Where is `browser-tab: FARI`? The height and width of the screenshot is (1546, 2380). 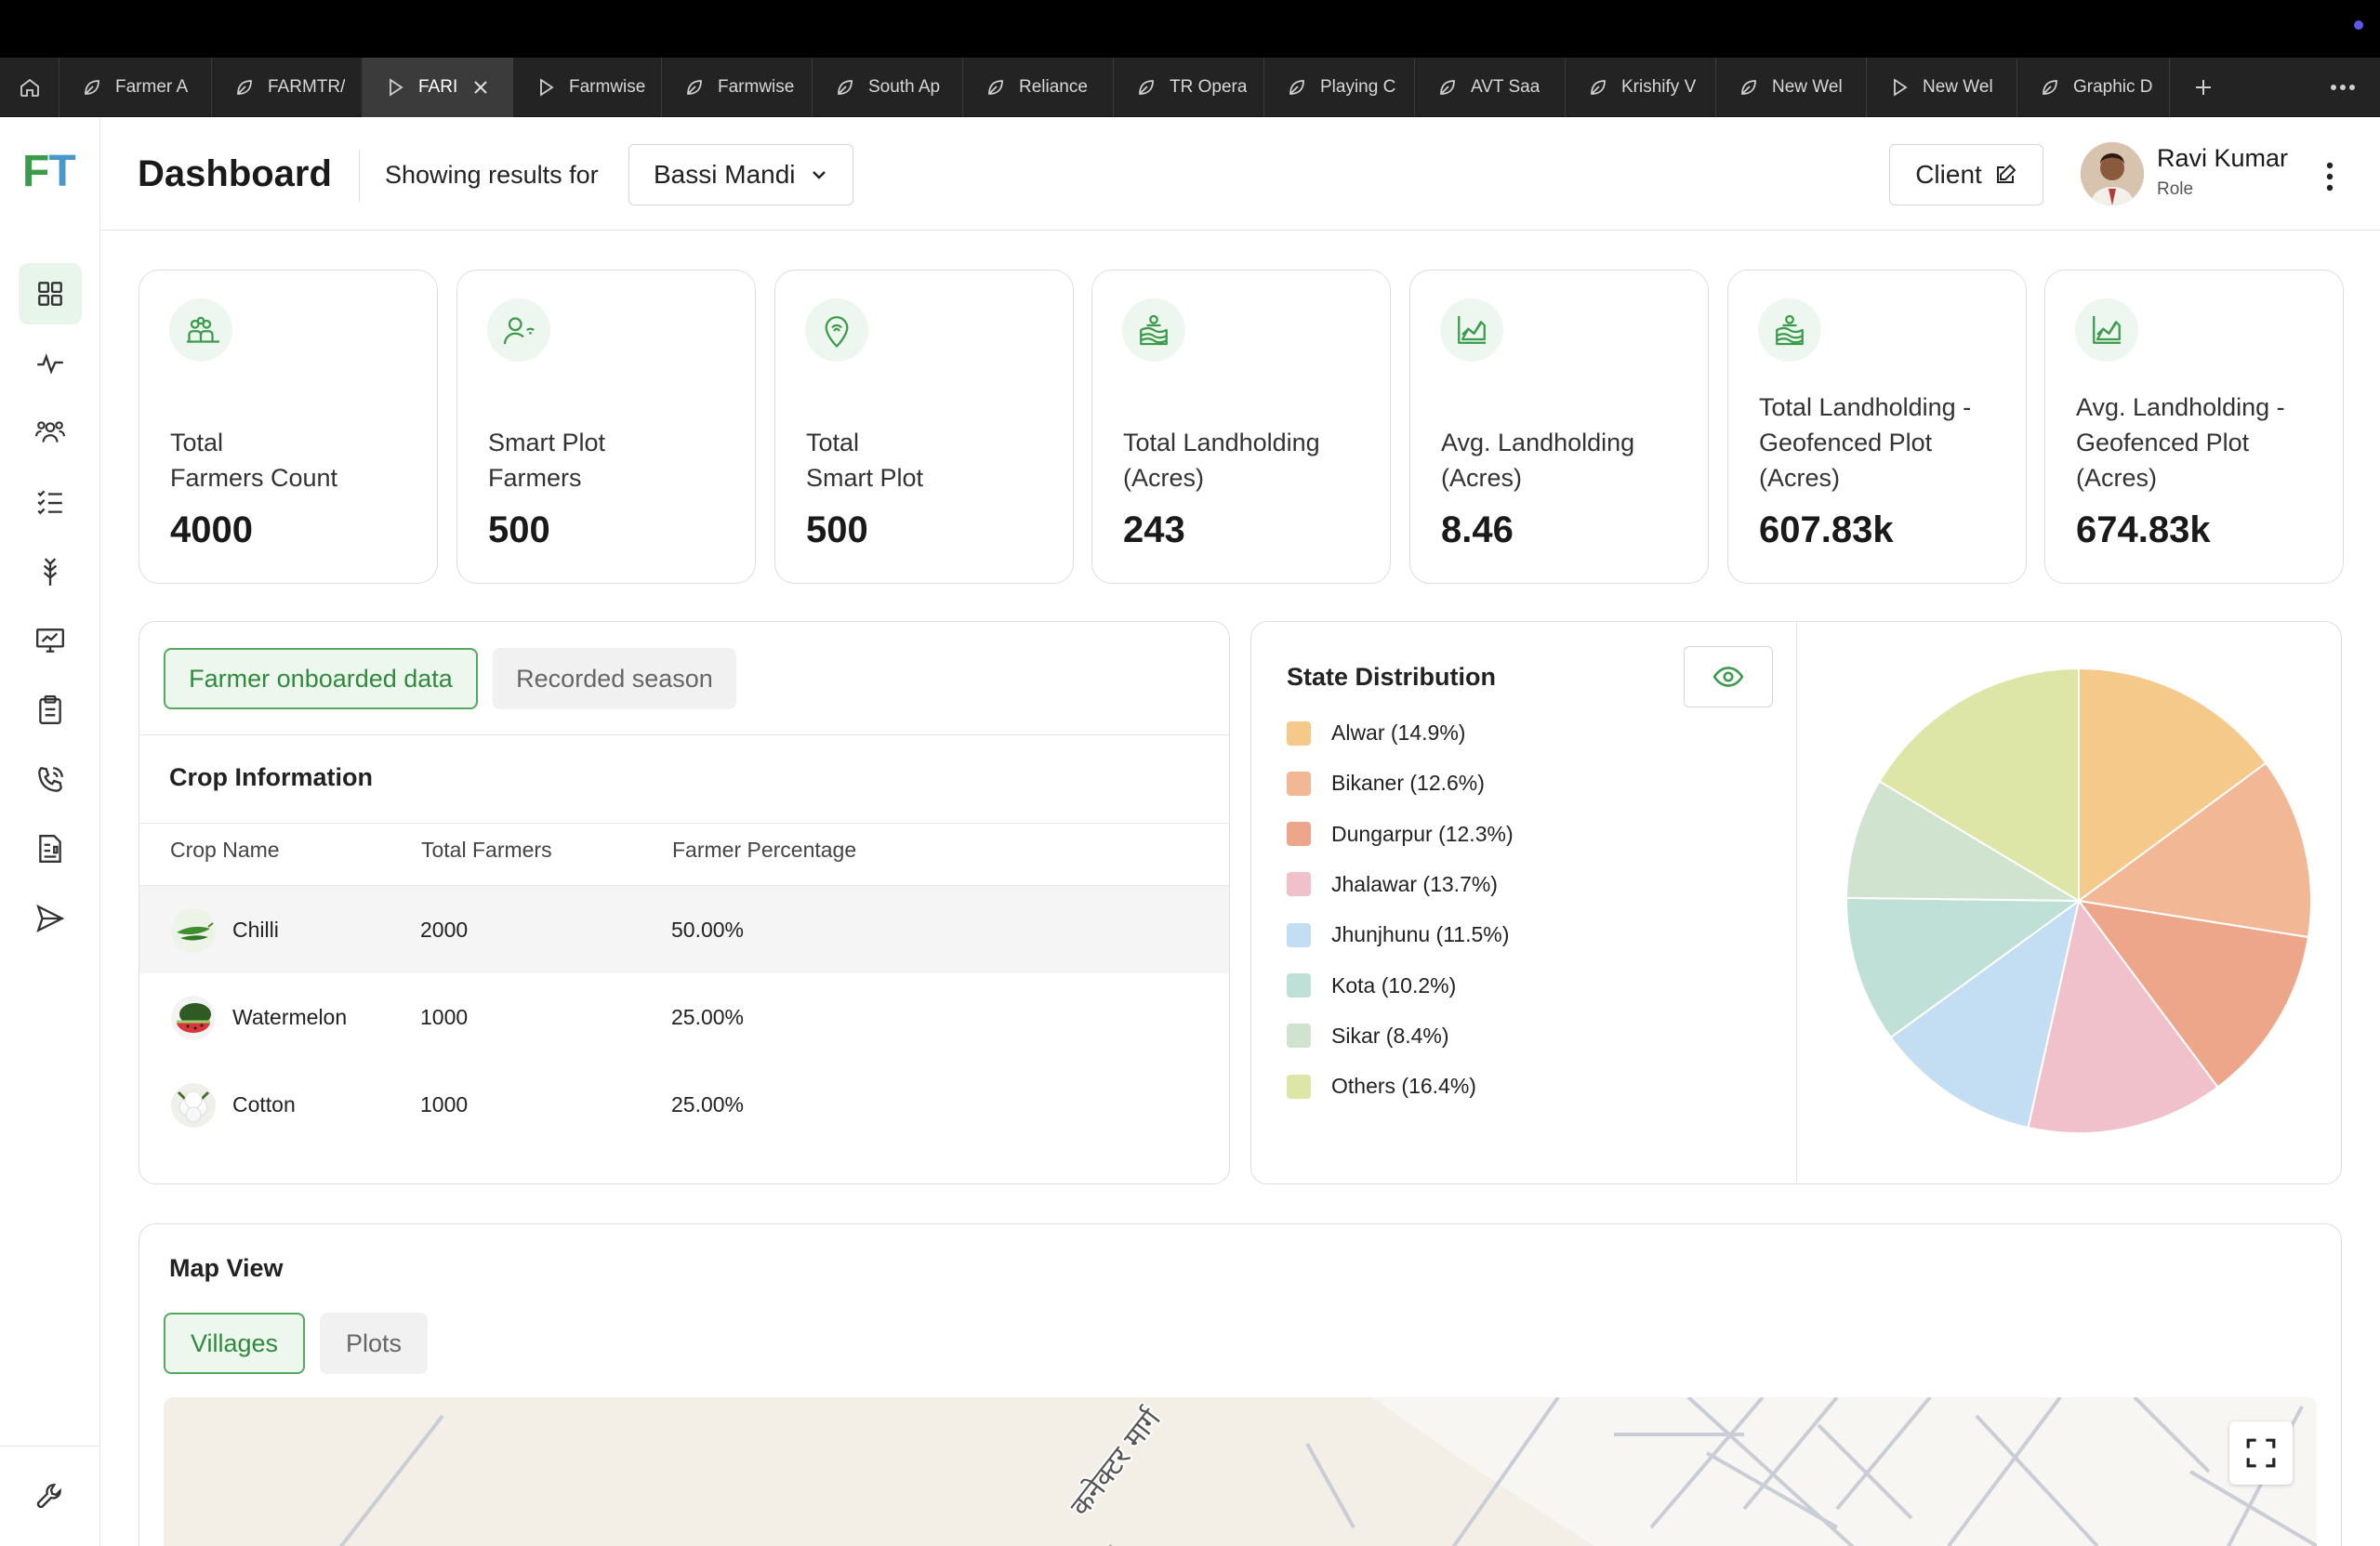
browser-tab: FARI is located at coordinates (438, 87).